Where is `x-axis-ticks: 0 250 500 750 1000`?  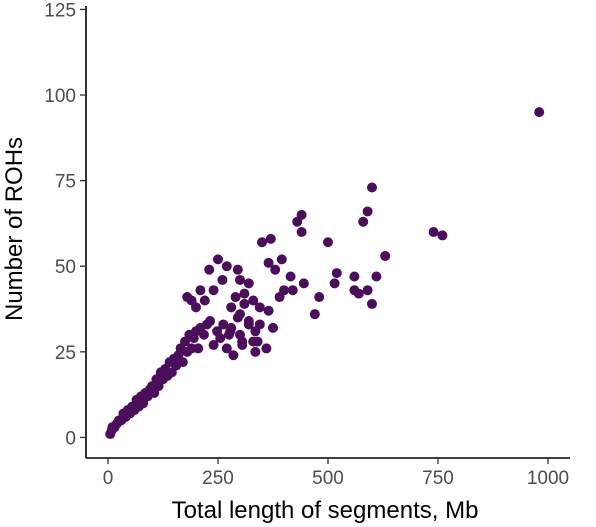 x-axis-ticks: 0 250 500 750 1000 is located at coordinates (336, 473).